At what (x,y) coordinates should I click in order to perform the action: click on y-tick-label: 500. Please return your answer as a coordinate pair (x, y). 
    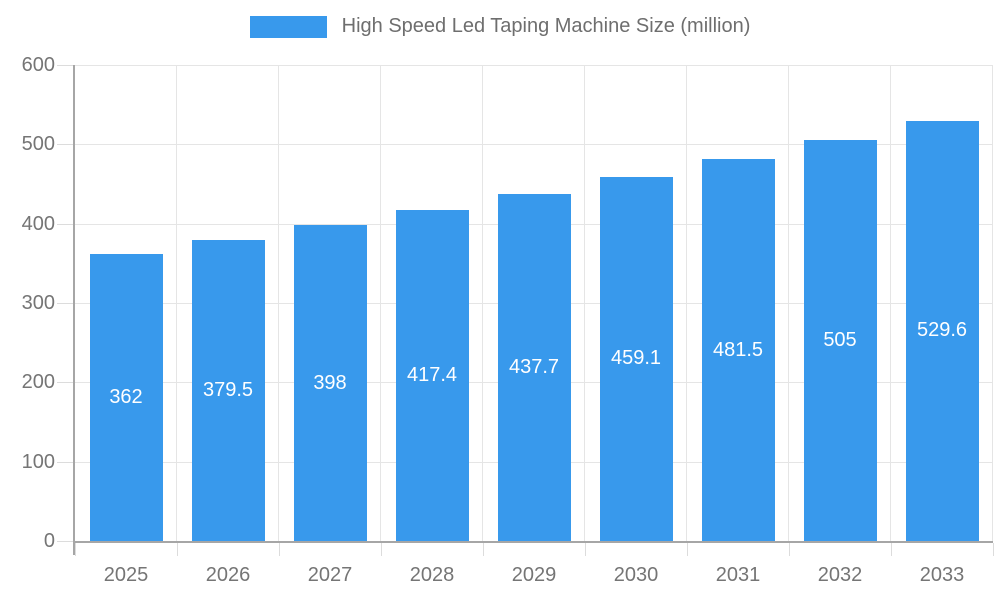
    Looking at the image, I should click on (38, 144).